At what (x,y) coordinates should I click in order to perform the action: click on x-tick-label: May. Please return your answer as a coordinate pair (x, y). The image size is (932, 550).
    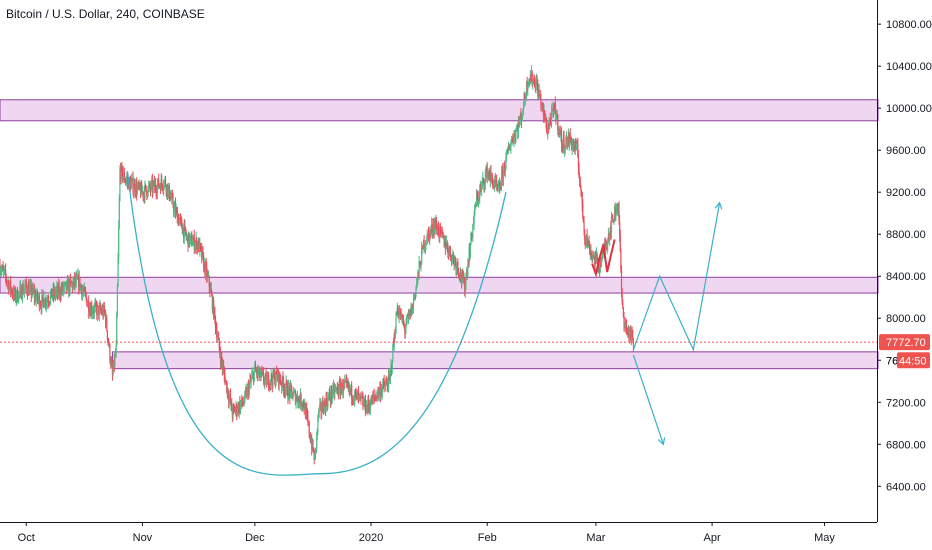
    Looking at the image, I should click on (824, 538).